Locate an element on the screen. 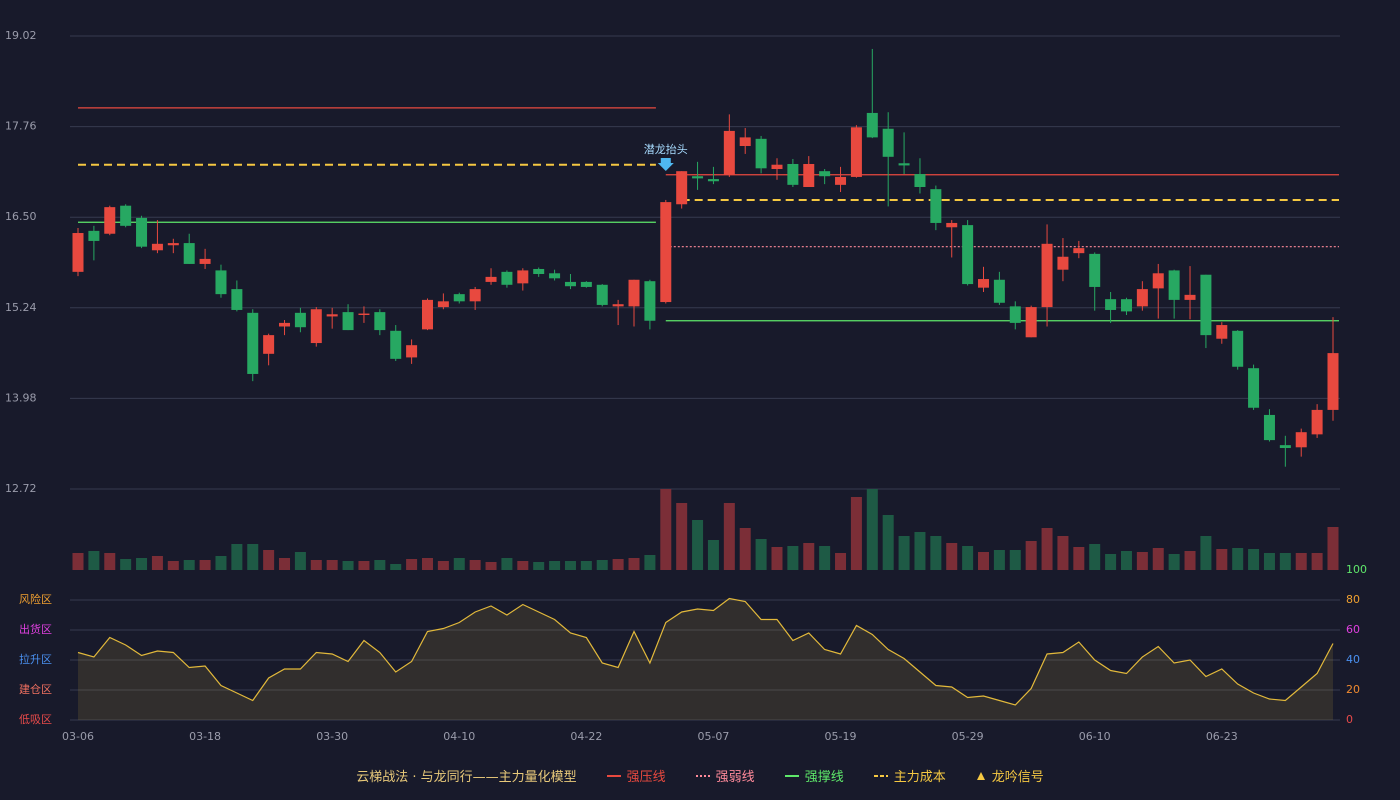 The height and width of the screenshot is (800, 1400). legend-item: 龙吟信号 is located at coordinates (1010, 775).